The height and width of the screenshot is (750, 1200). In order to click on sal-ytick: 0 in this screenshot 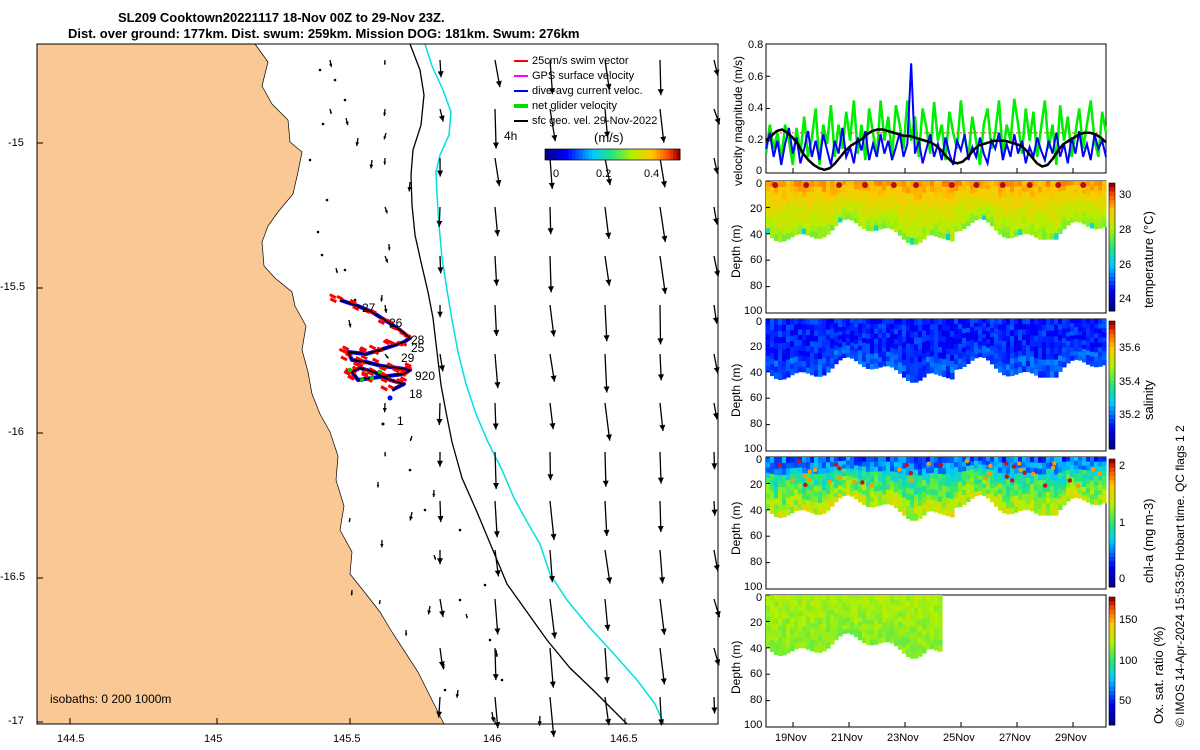, I will do `click(759, 322)`.